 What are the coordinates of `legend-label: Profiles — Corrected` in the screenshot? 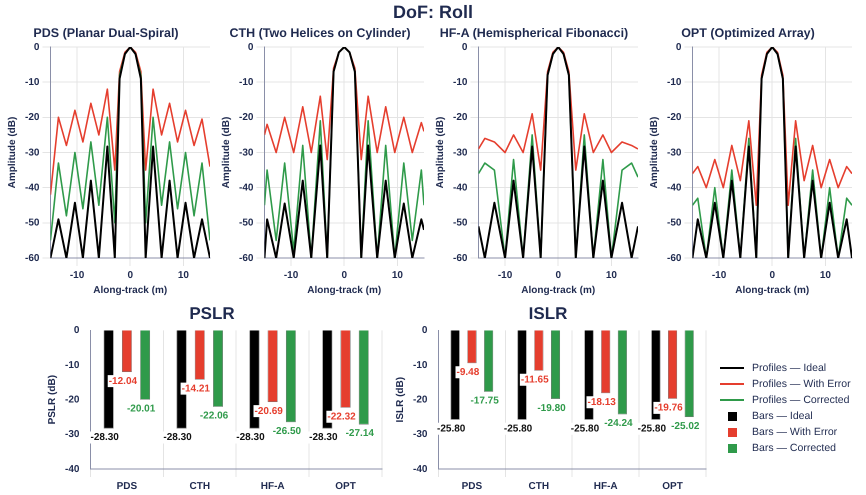 It's located at (801, 400).